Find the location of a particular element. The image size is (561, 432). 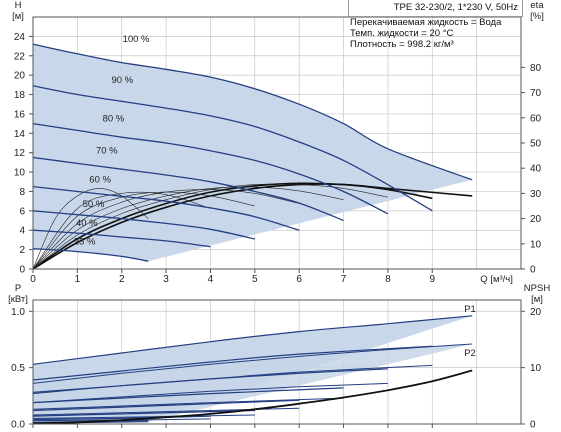

qh-y-axis-title: [м] is located at coordinates (18, 16).